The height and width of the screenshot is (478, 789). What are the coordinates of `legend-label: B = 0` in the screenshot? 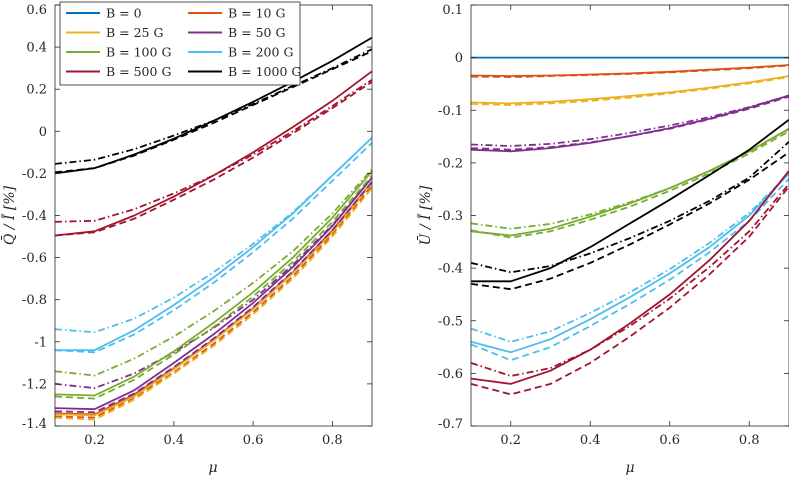 It's located at (124, 13).